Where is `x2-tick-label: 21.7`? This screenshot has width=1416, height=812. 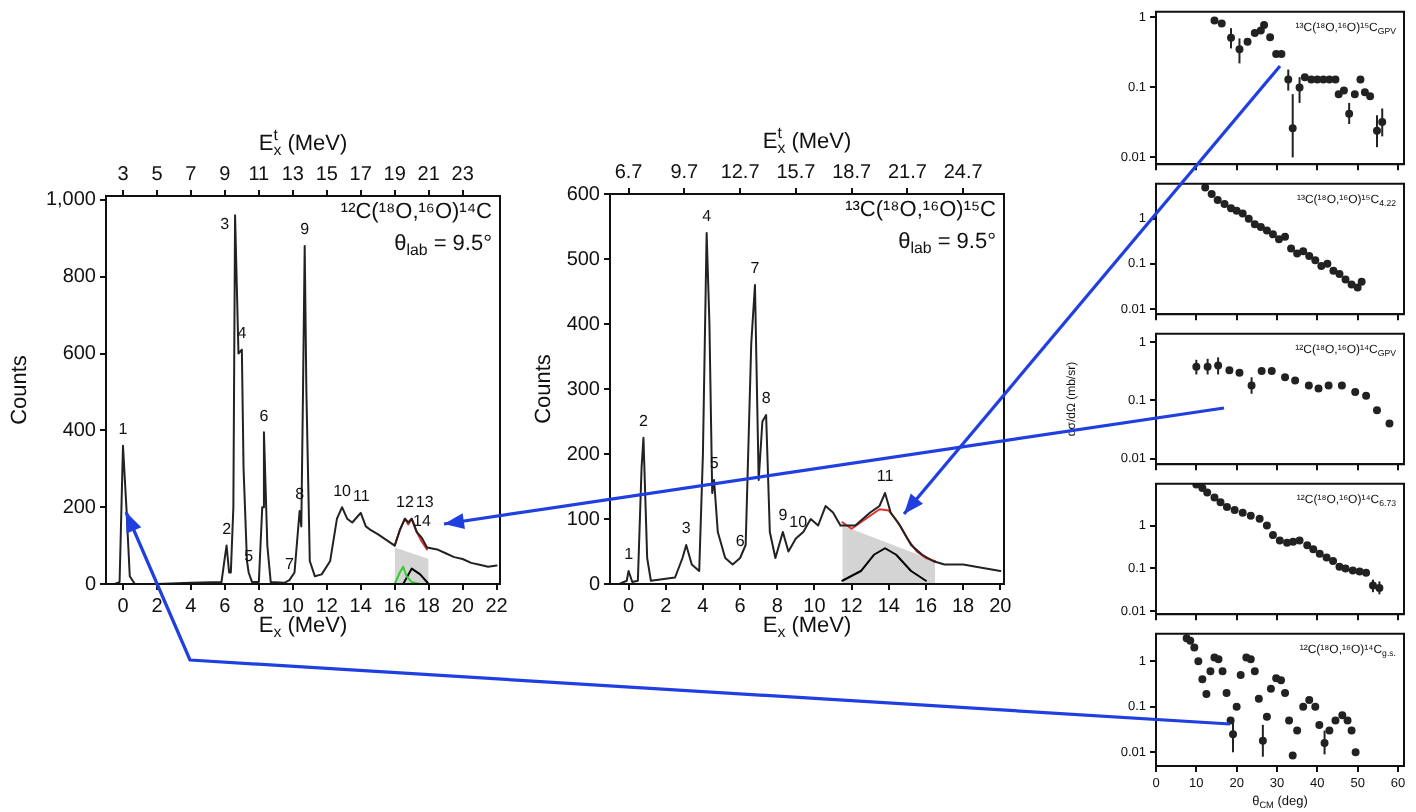
x2-tick-label: 21.7 is located at coordinates (907, 172).